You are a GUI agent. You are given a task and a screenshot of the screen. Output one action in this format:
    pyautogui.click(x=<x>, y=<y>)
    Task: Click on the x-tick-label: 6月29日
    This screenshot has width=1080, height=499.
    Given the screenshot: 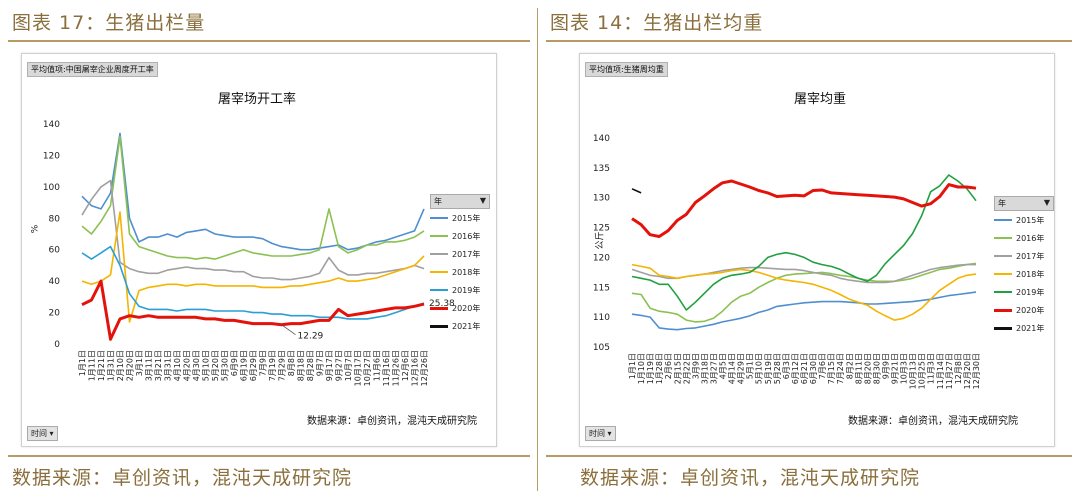 What is the action you would take?
    pyautogui.click(x=253, y=365)
    